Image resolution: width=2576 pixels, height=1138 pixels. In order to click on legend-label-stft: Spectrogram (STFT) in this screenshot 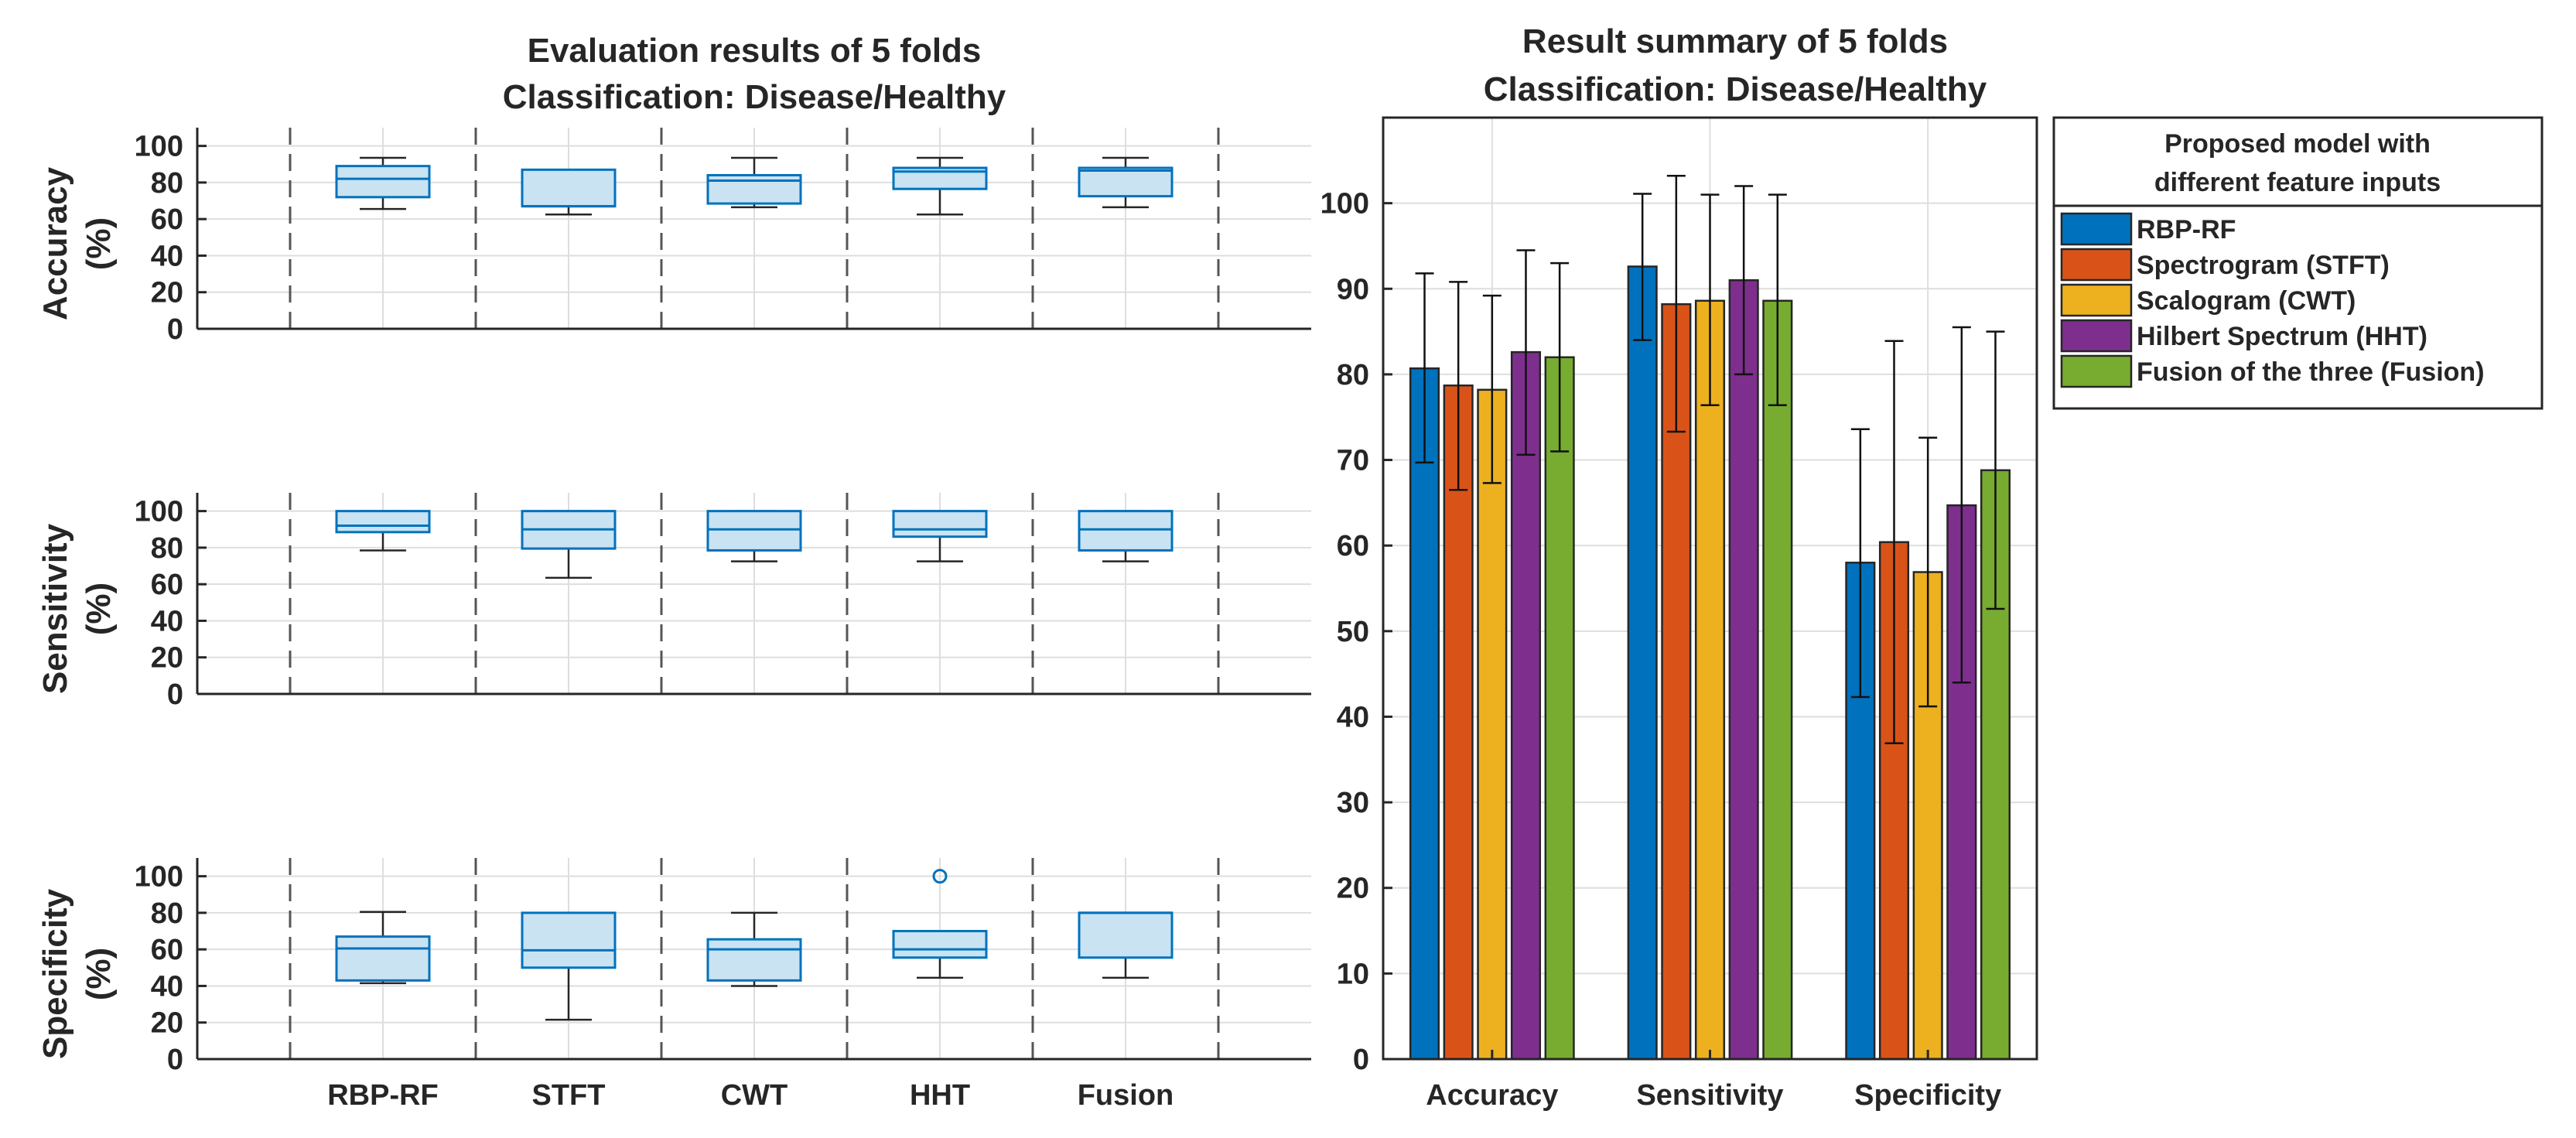, I will do `click(2263, 265)`.